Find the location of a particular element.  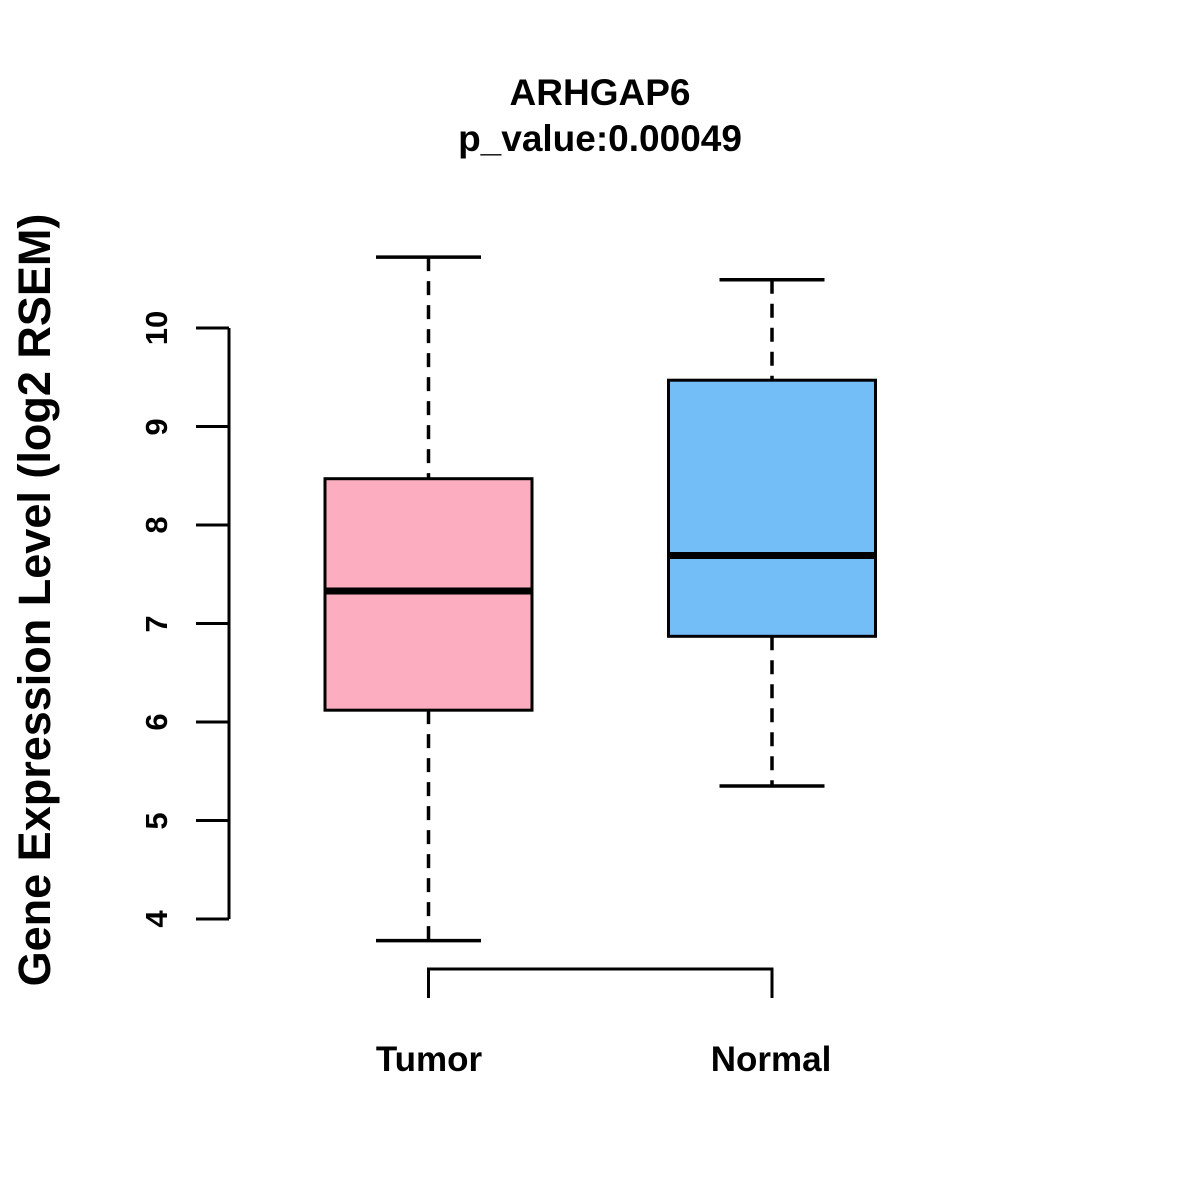

x-category-label-normal: Normal is located at coordinates (771, 1059).